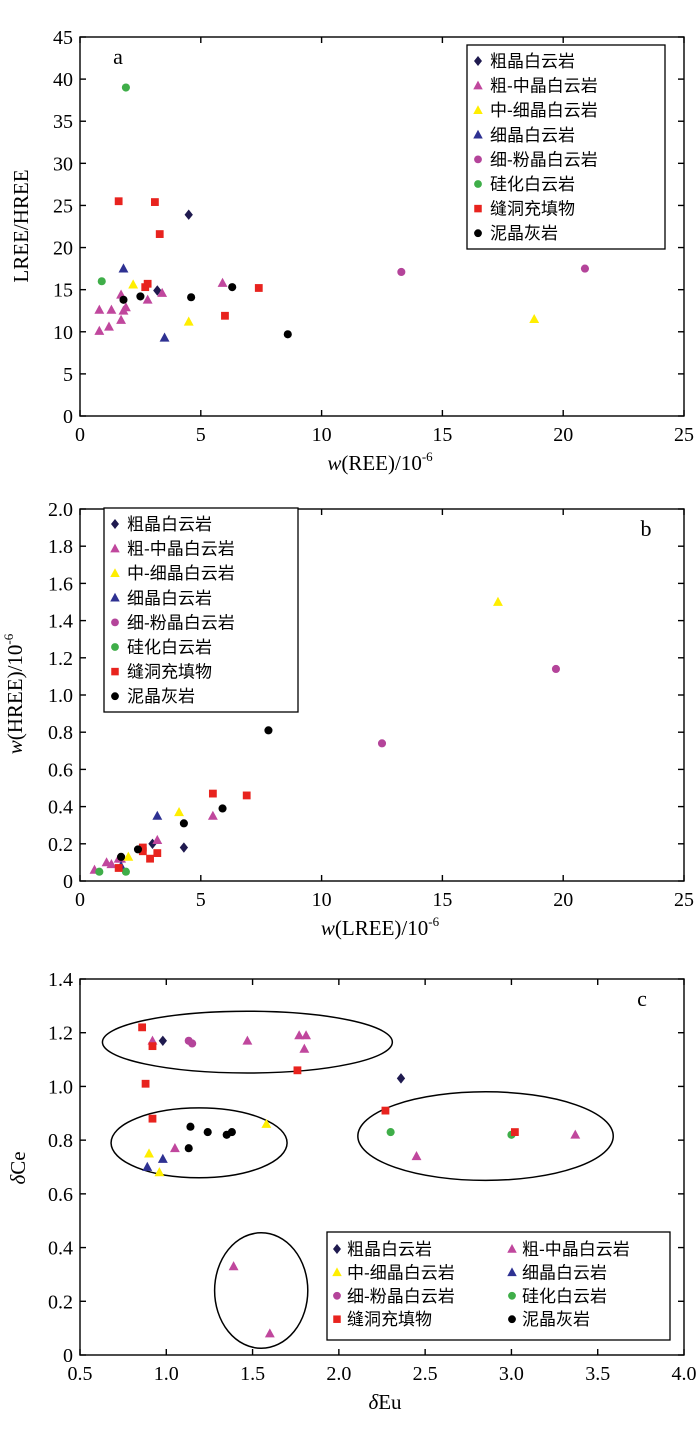  I want to click on y-tick-label: 1.8, so click(60, 547).